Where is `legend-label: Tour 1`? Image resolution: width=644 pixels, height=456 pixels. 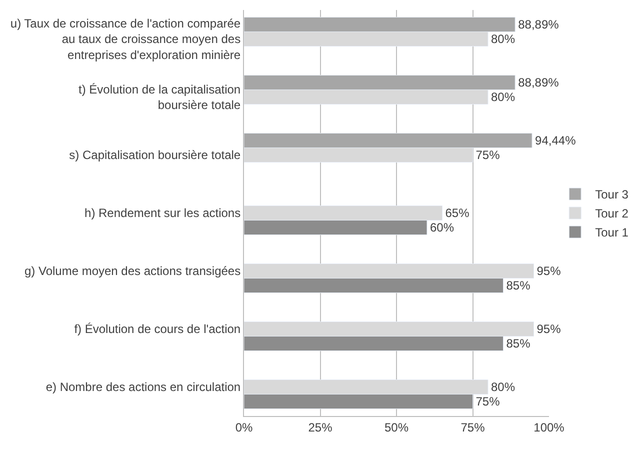
legend-label: Tour 1 is located at coordinates (612, 233).